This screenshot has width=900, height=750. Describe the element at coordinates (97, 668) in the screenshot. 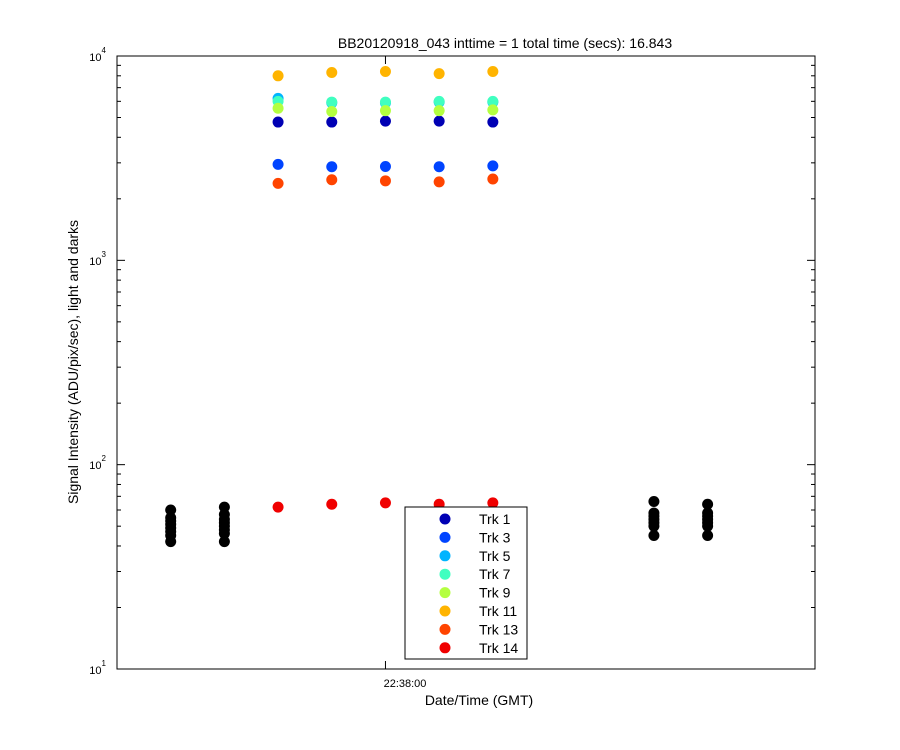

I see `y-tick-label: 10¹` at that location.